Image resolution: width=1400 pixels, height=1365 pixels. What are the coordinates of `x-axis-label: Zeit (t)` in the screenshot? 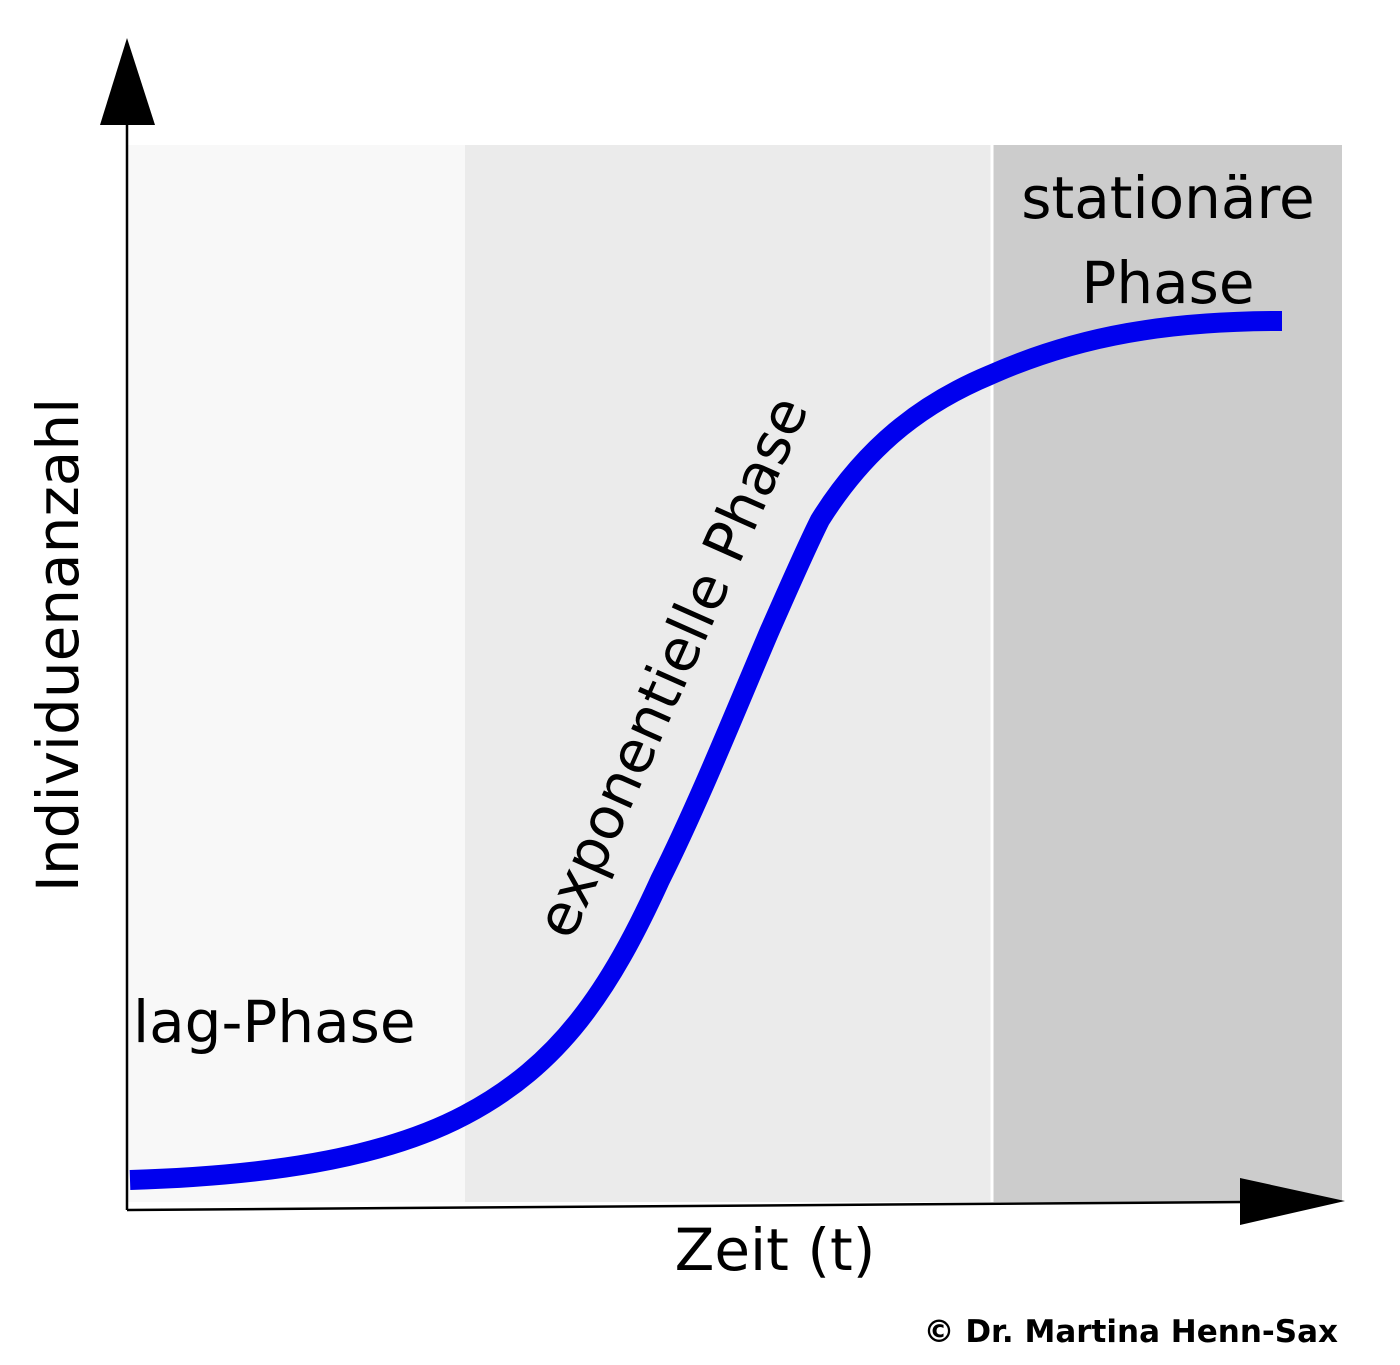 It's located at (775, 1250).